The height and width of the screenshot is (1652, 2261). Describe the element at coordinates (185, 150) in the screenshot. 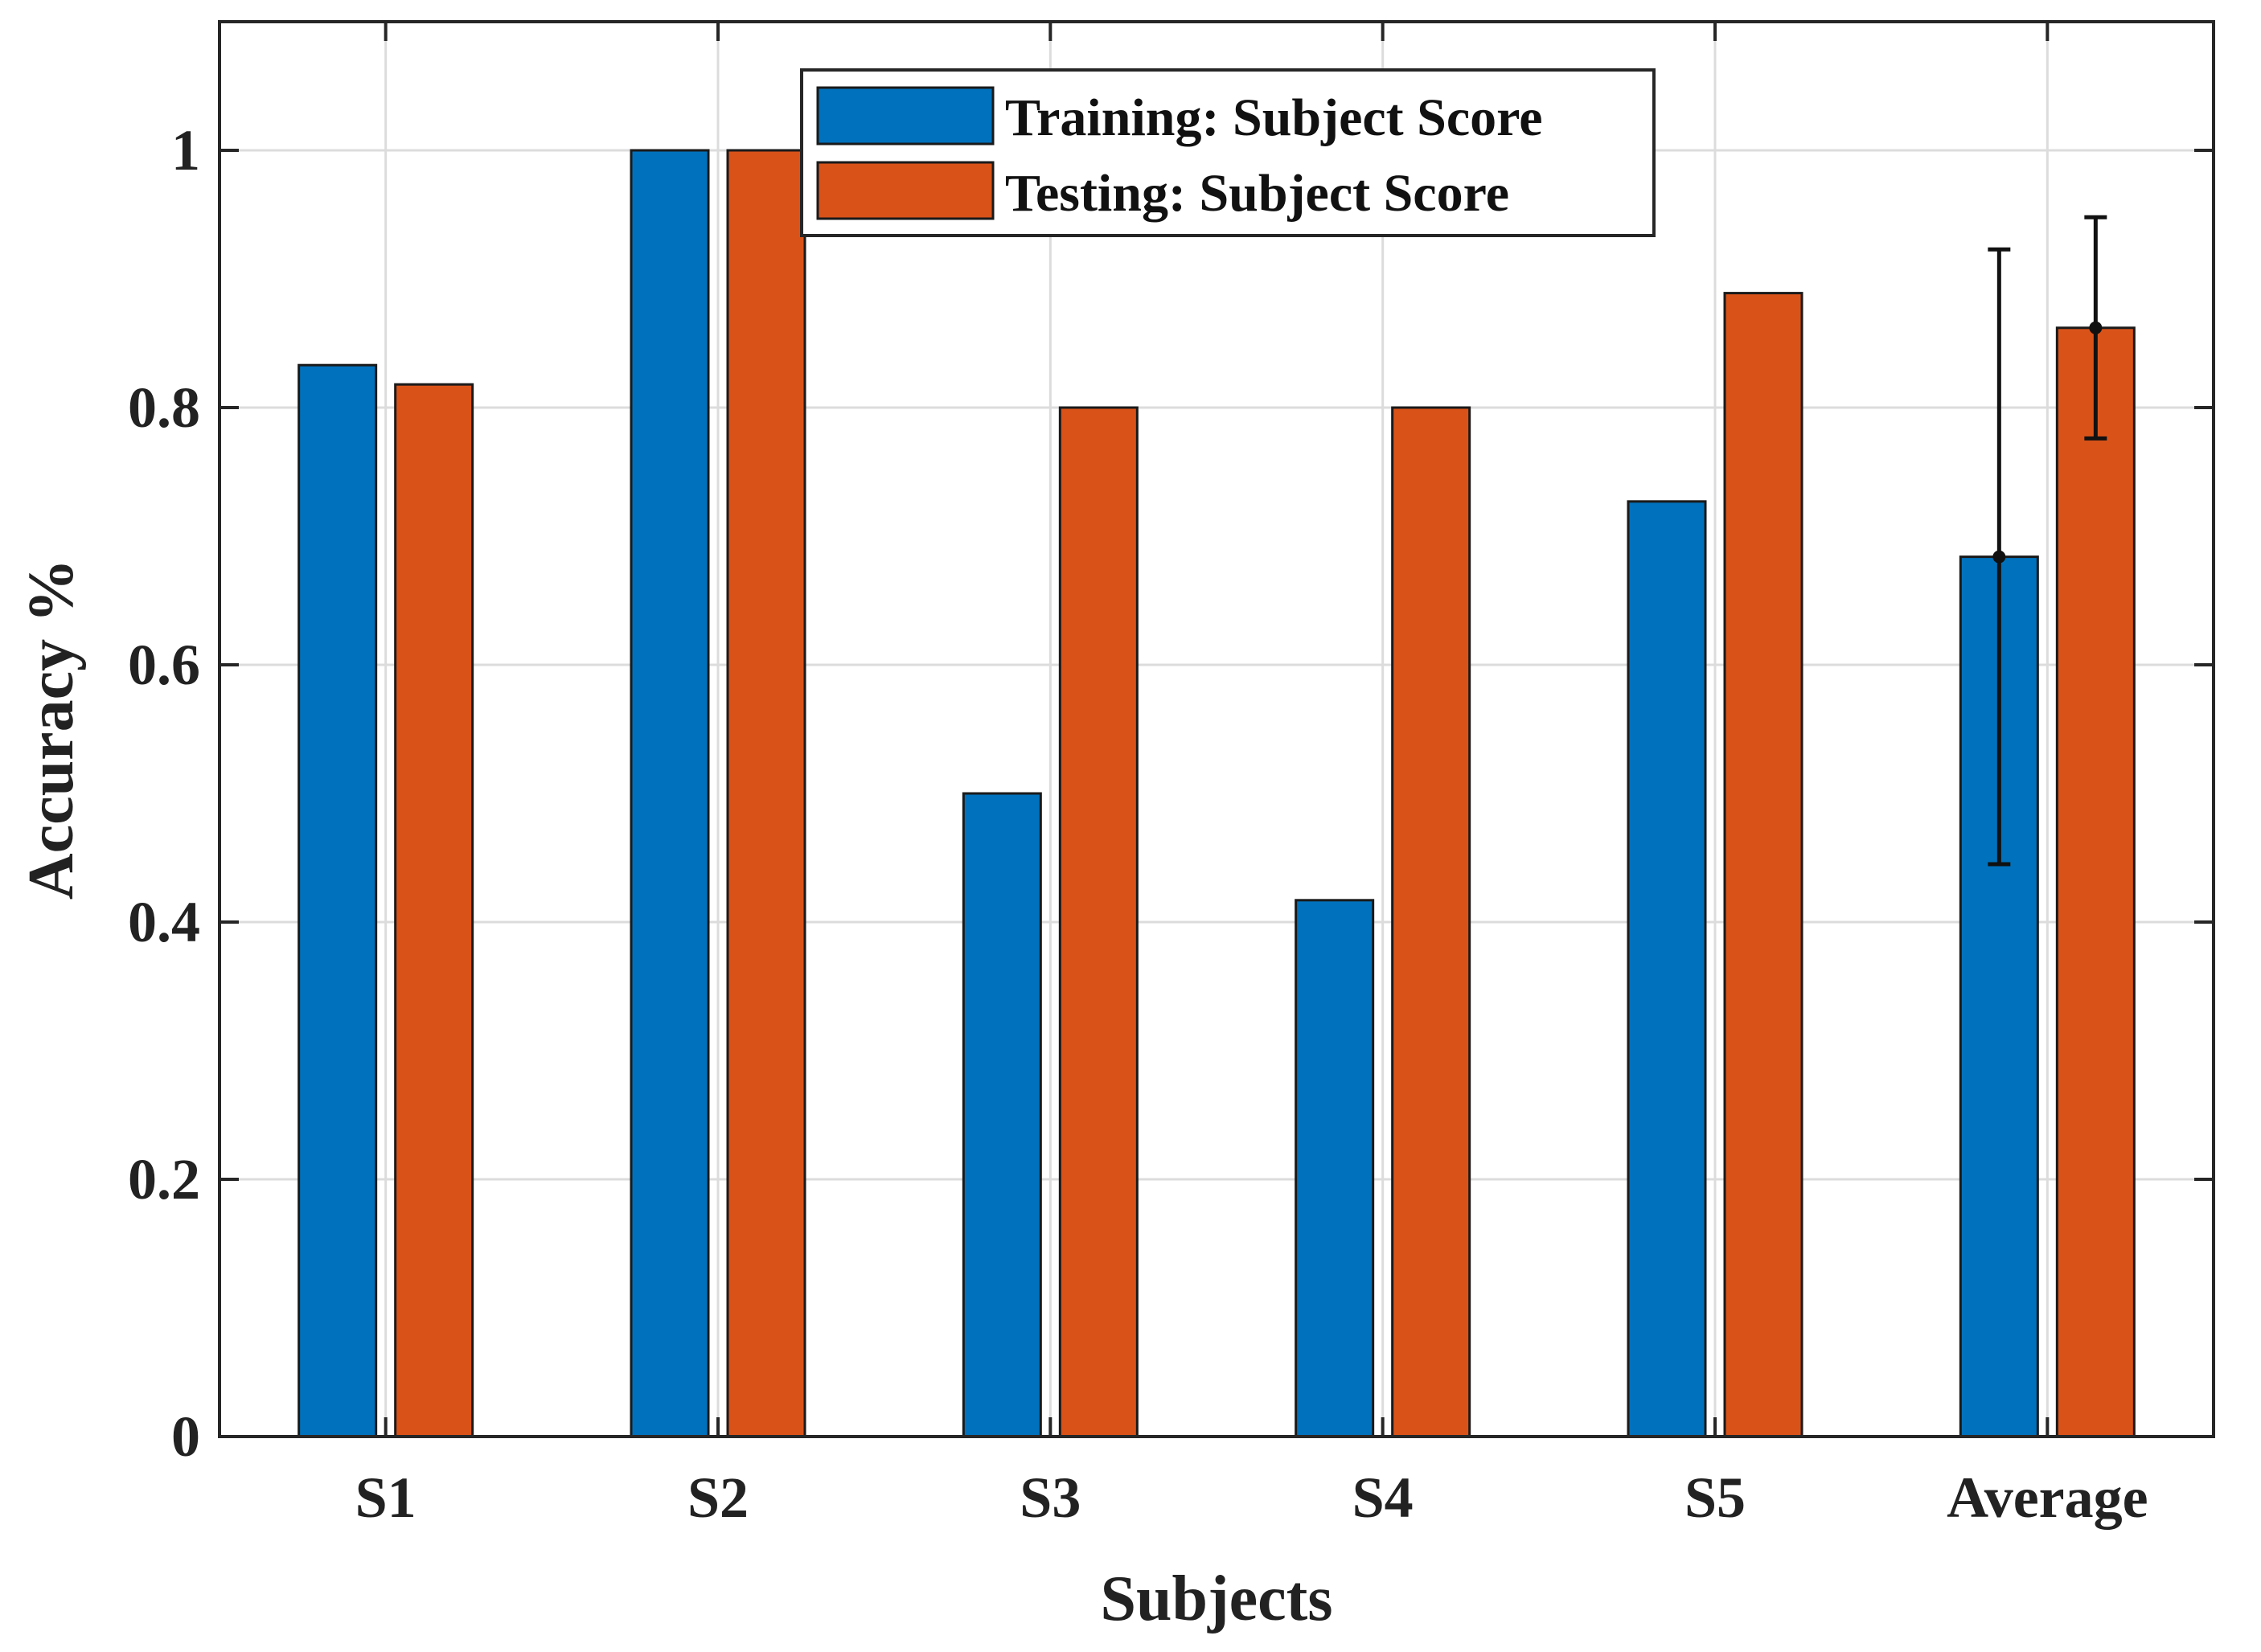

I see `y-tick-label: 1` at that location.